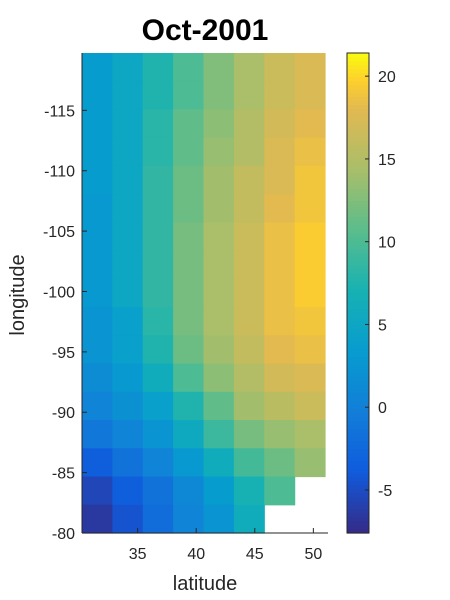  Describe the element at coordinates (358, 293) in the screenshot. I see `colorbar-frame` at that location.